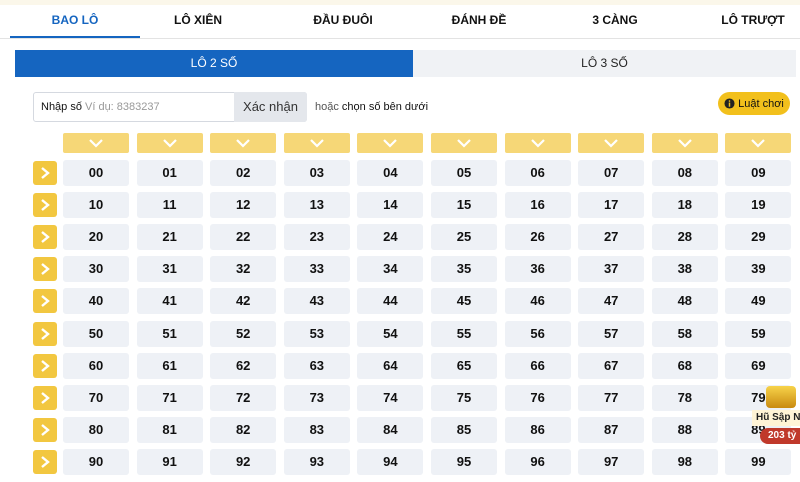 This screenshot has width=800, height=482. I want to click on number-cell: 22, so click(243, 237).